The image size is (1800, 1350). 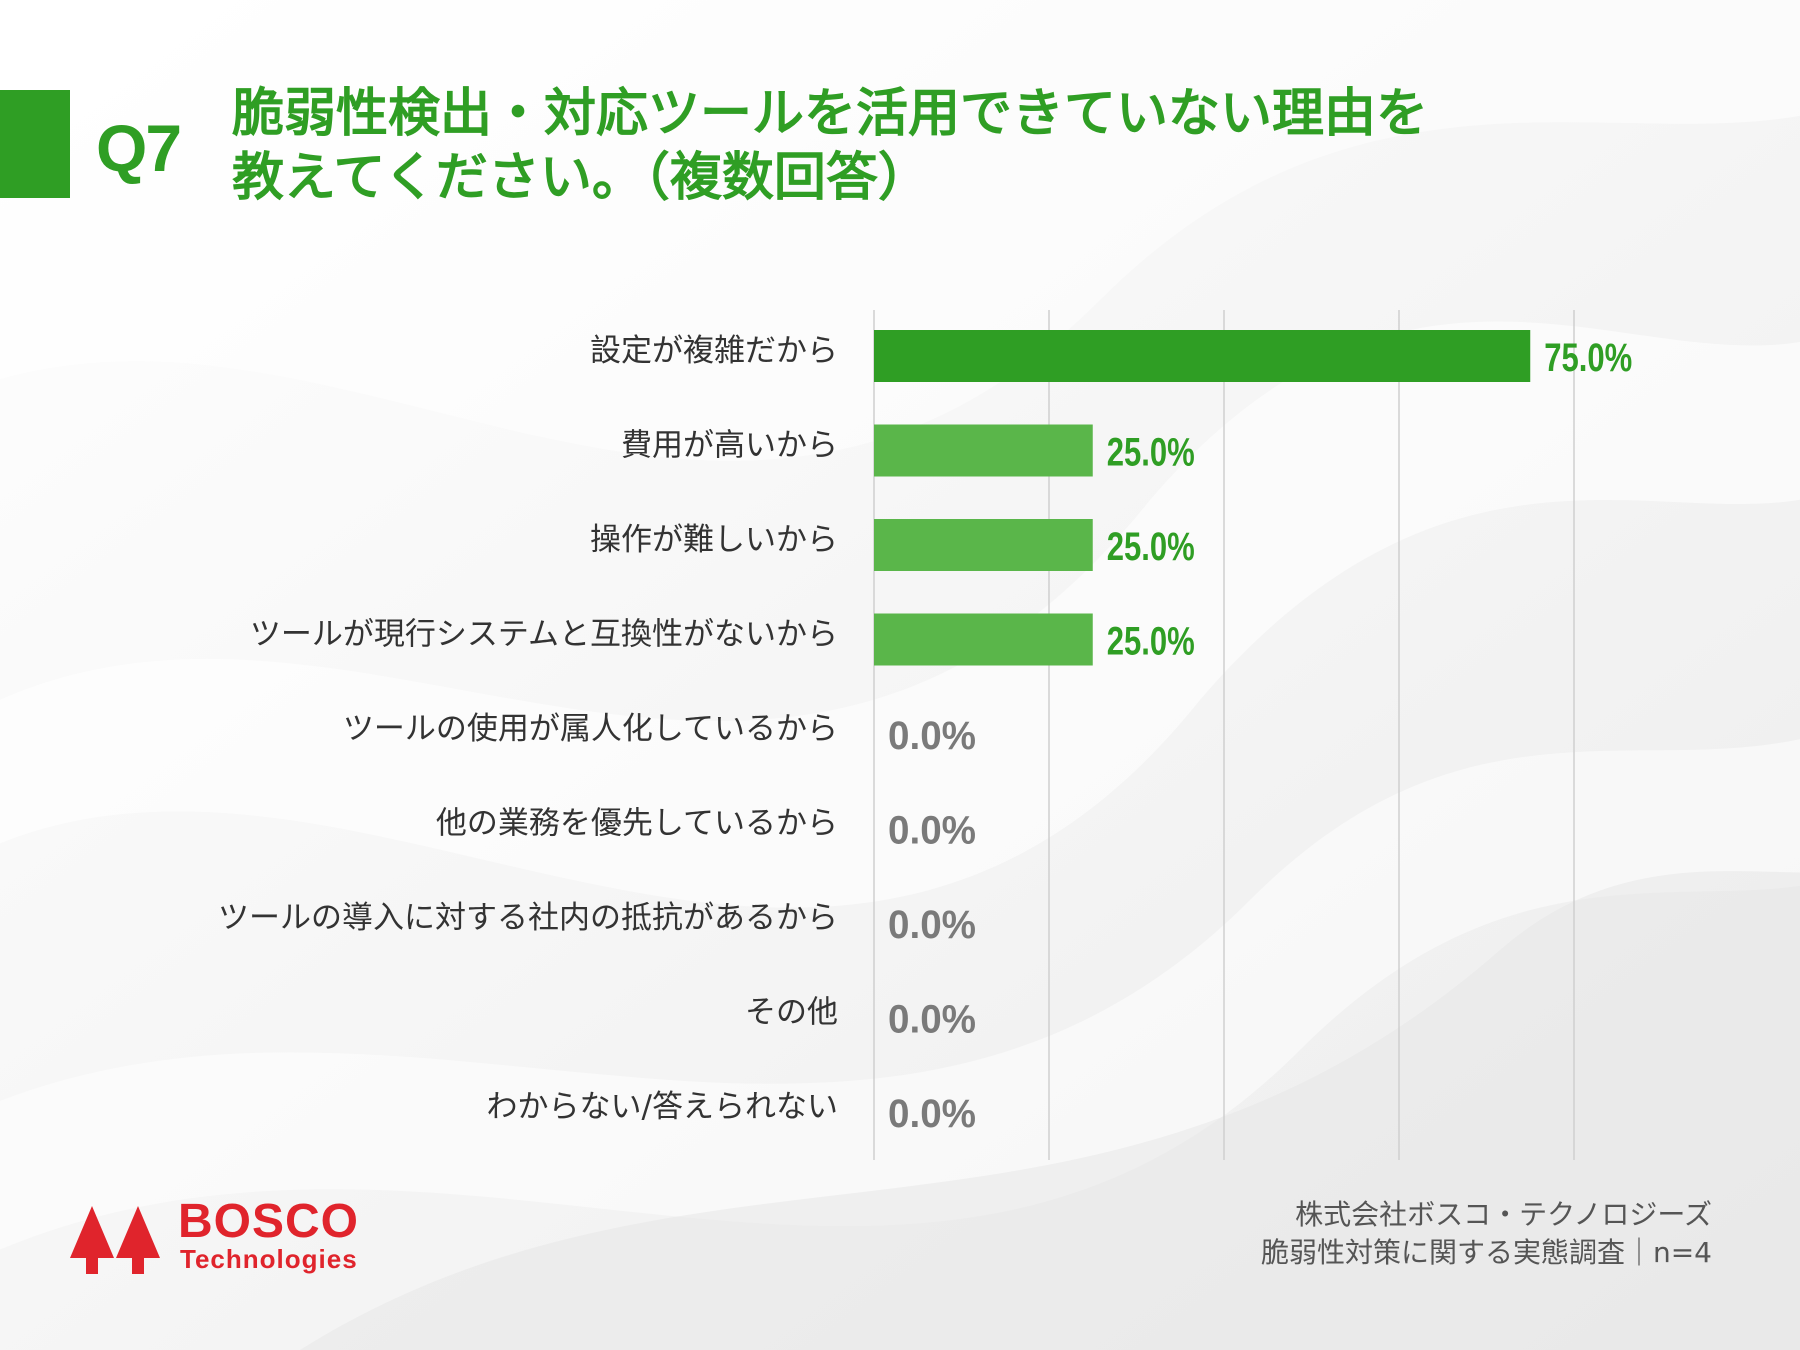 What do you see at coordinates (590, 729) in the screenshot?
I see `category-label: ツールの使用が属人化しているから` at bounding box center [590, 729].